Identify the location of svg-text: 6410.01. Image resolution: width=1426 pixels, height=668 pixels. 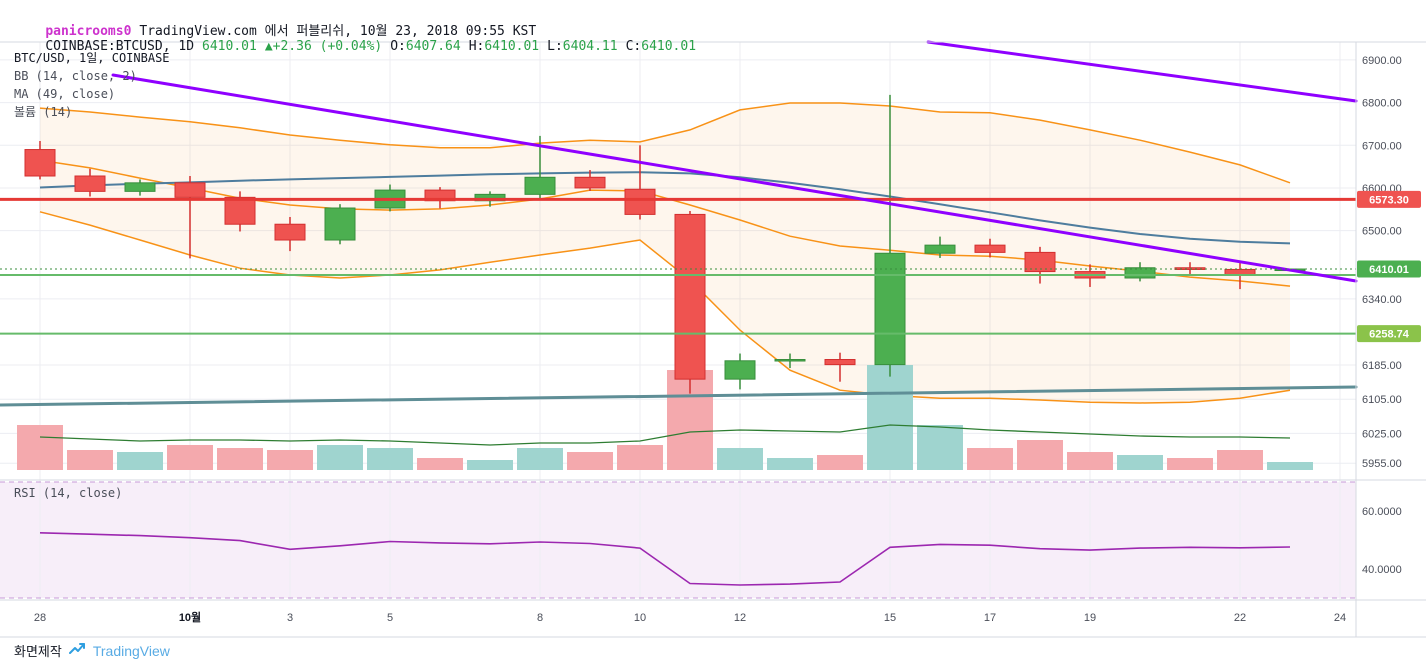
(1389, 270).